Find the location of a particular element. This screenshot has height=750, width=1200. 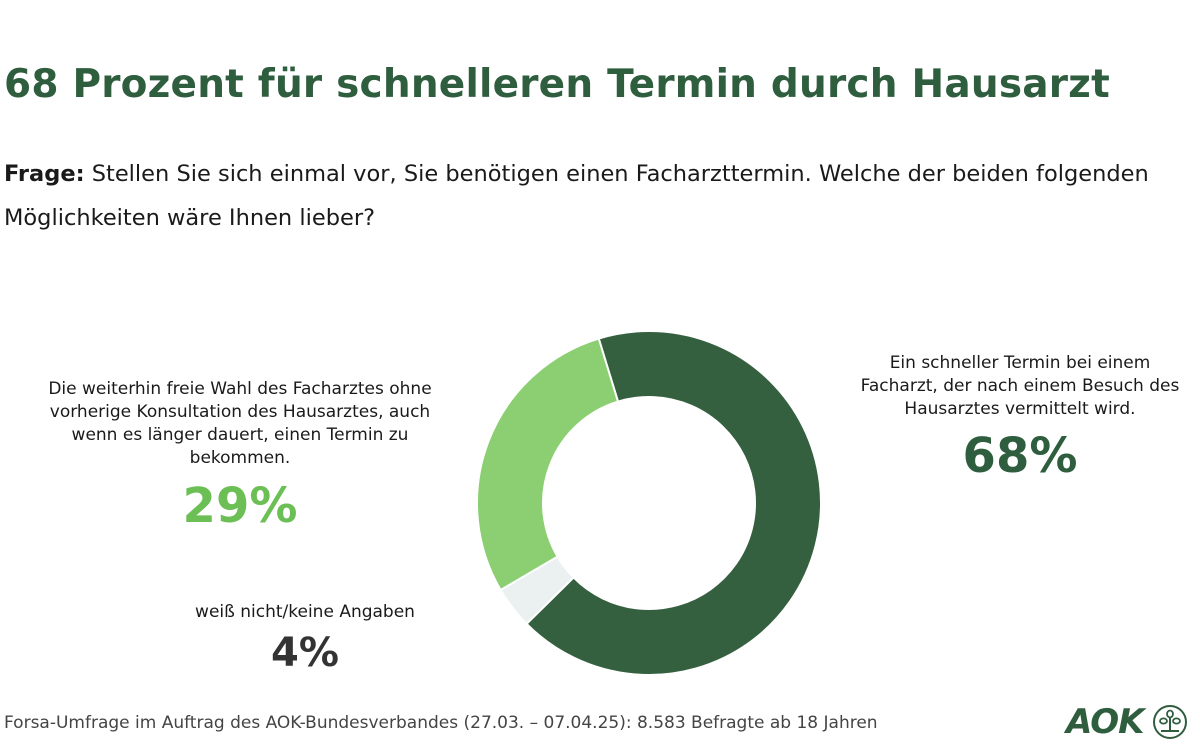

aok-logo: AOK is located at coordinates (1127, 722).